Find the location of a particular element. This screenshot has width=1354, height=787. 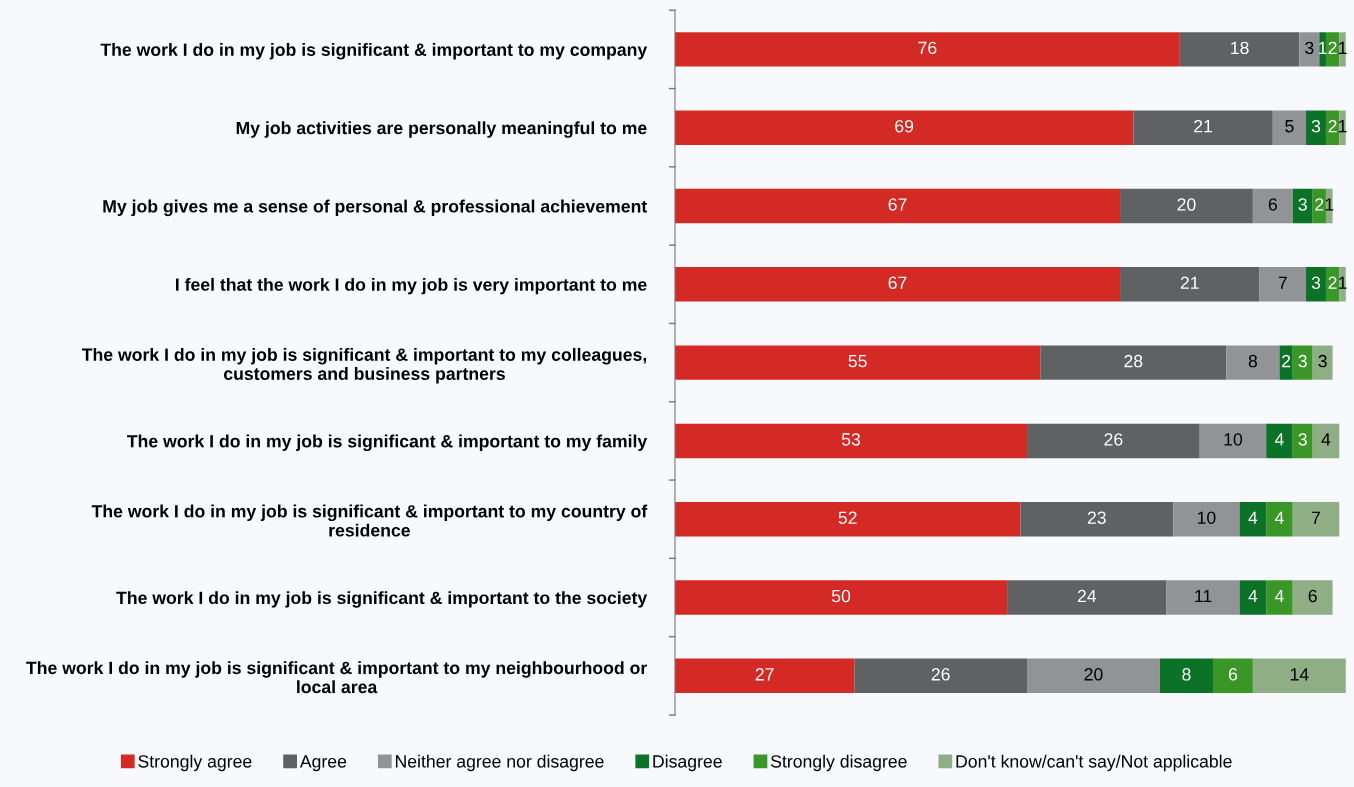

legend-label: Don't know/can't say/Not applicable is located at coordinates (1094, 763).